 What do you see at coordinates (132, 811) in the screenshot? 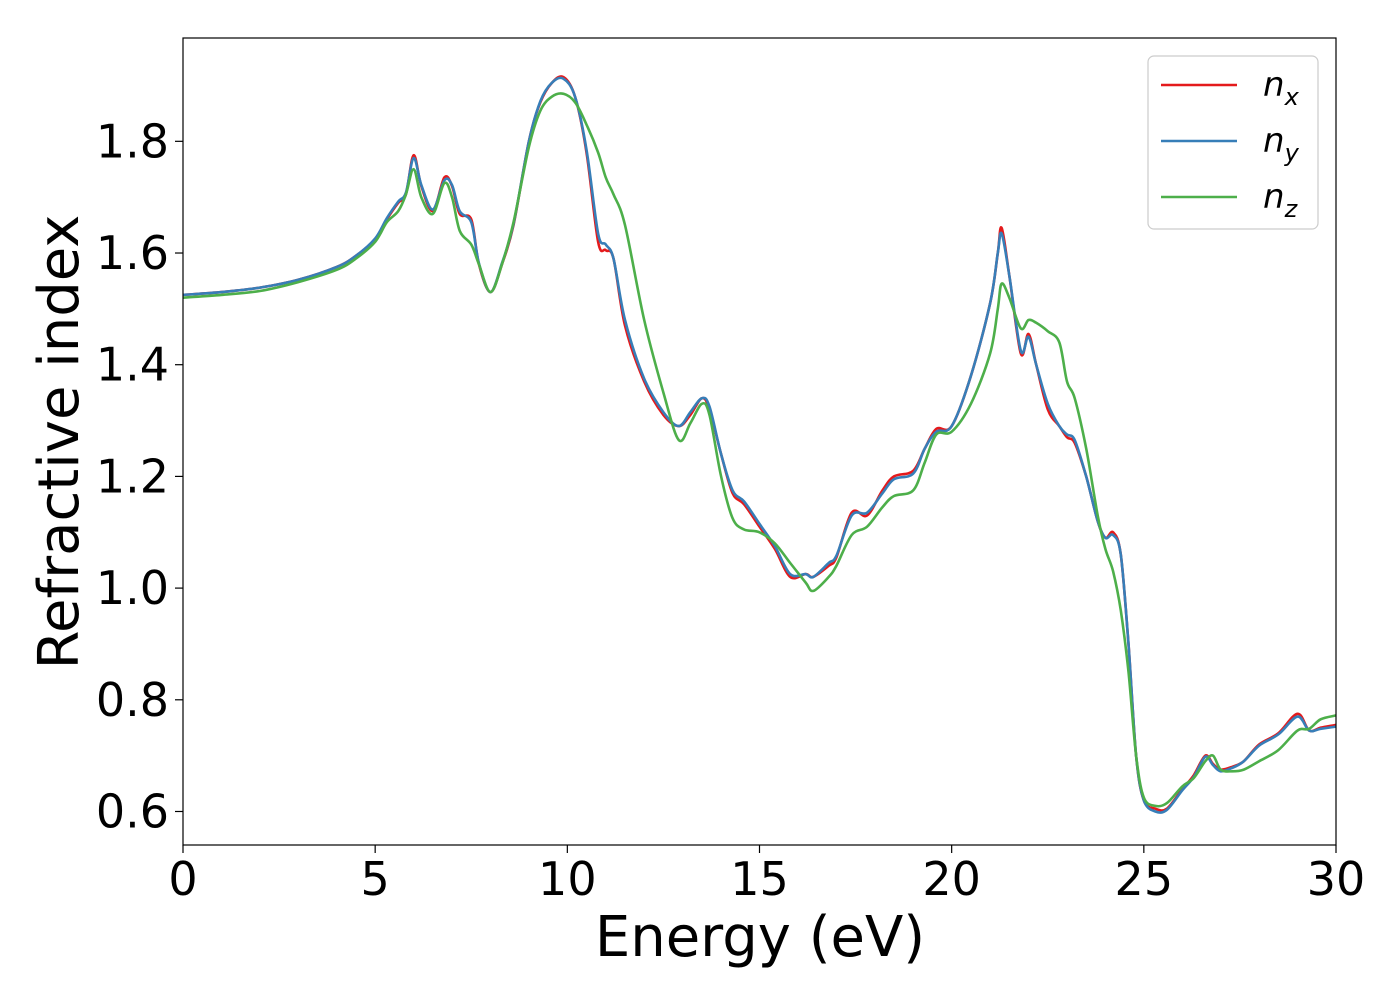
I see `y-tick-label: 0.6` at bounding box center [132, 811].